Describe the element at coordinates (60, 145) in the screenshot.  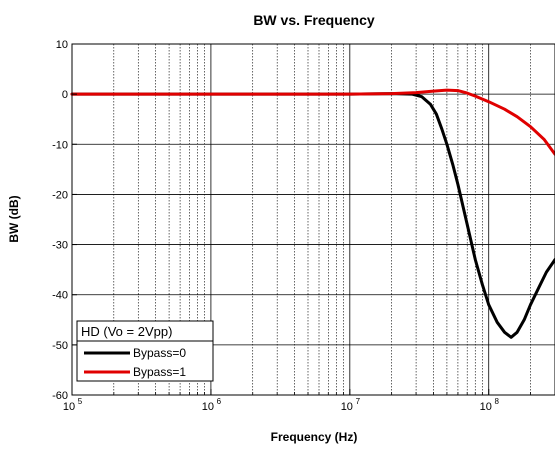
I see `y-tick-label: -10` at that location.